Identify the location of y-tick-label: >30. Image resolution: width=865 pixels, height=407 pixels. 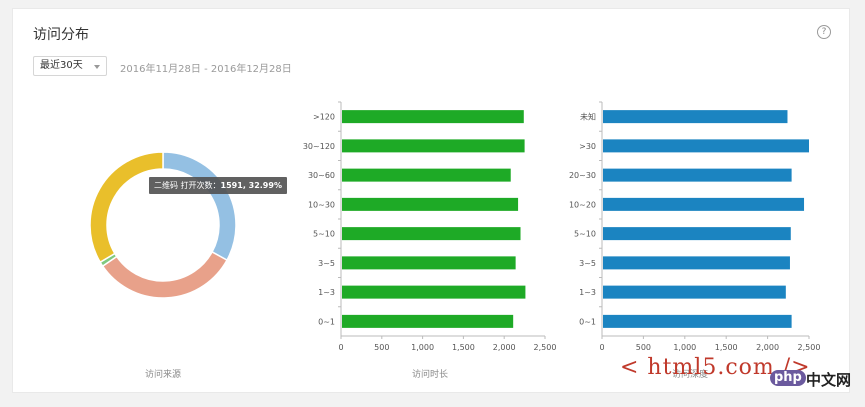
(587, 146).